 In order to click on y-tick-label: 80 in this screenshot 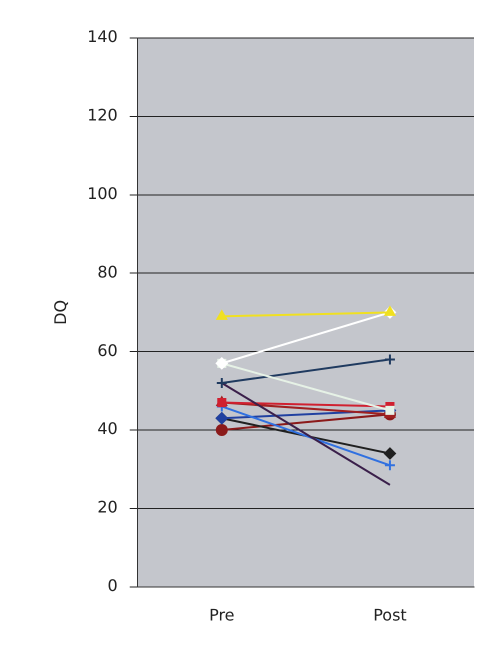, I will do `click(107, 272)`.